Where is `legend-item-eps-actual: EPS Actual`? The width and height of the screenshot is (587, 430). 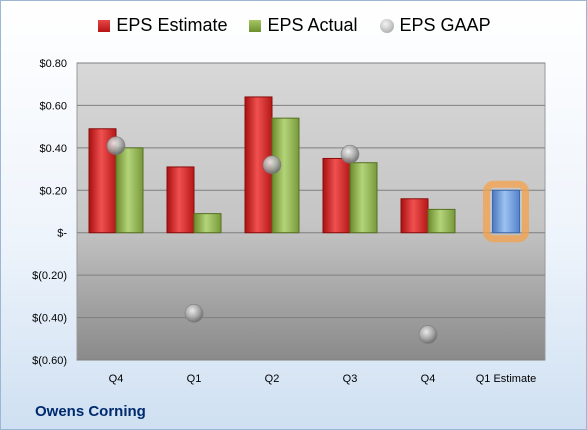 legend-item-eps-actual: EPS Actual is located at coordinates (303, 25).